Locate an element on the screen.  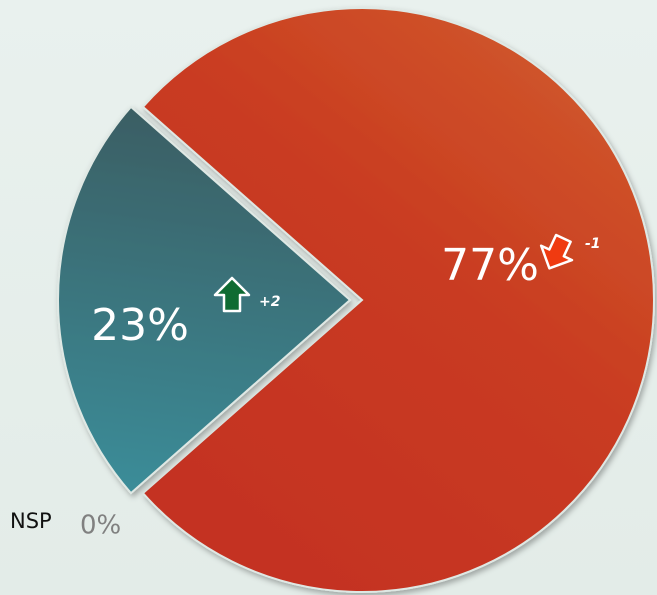
category-label: NSP is located at coordinates (31, 521).